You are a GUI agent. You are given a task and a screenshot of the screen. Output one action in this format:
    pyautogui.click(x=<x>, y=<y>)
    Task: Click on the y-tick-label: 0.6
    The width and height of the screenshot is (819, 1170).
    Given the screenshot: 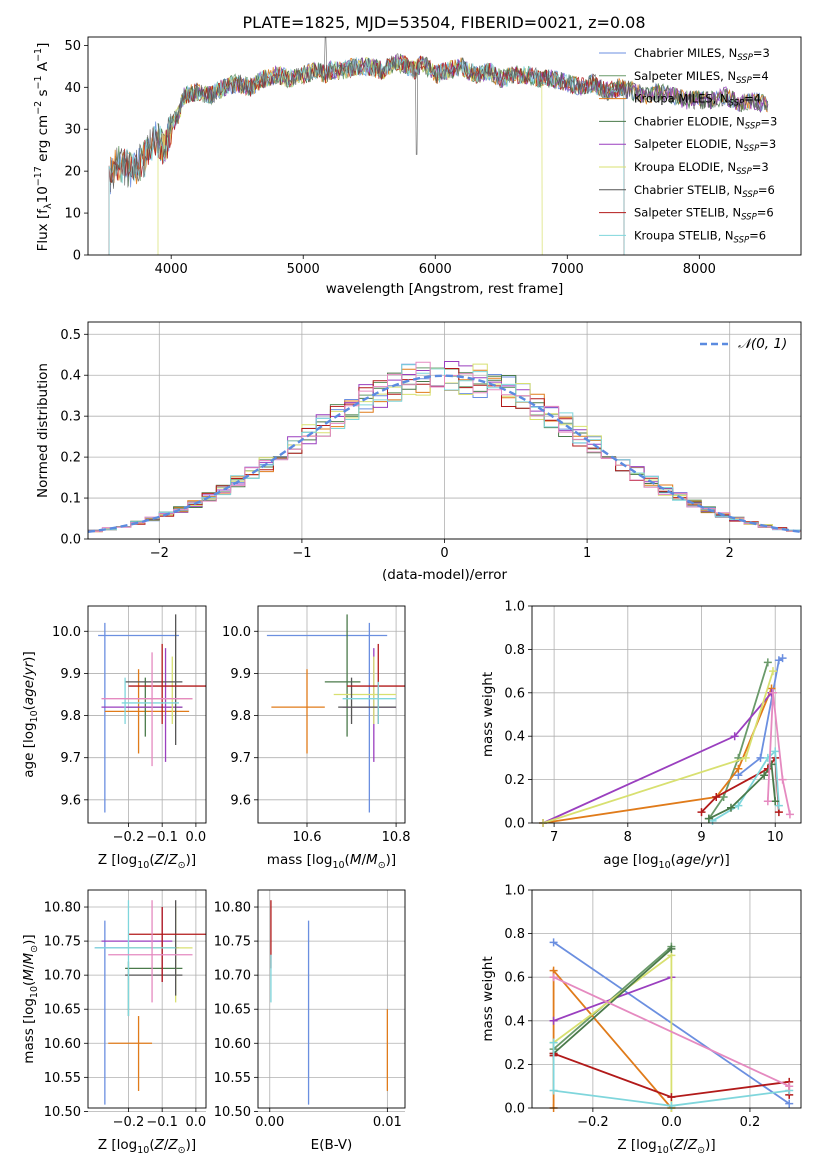 What is the action you would take?
    pyautogui.click(x=514, y=693)
    